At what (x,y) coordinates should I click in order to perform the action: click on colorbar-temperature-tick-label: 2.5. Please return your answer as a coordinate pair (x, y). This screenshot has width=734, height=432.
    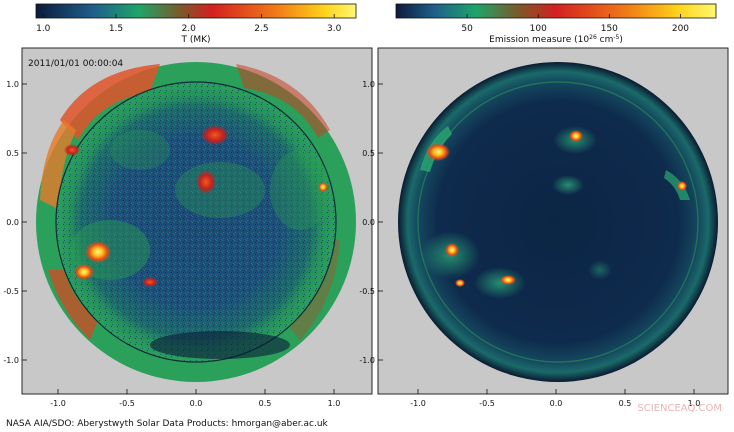
    Looking at the image, I should click on (261, 29).